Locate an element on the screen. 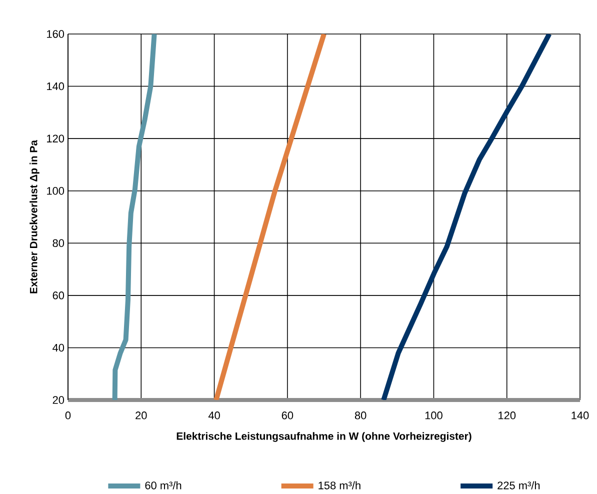 This screenshot has width=597, height=494. x-tick-label: 100 is located at coordinates (433, 416).